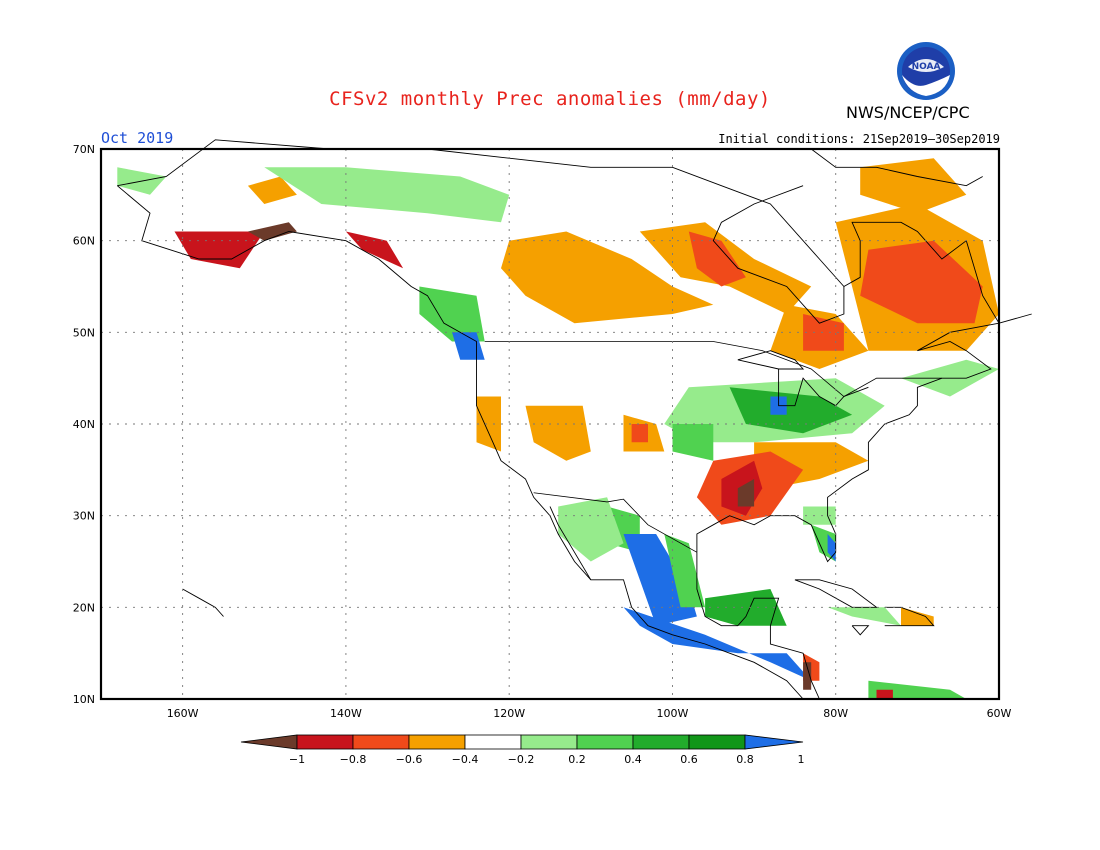 The width and height of the screenshot is (1100, 850). I want to click on chart-title: CFSv2 monthly Prec anomalies (mm/day), so click(550, 99).